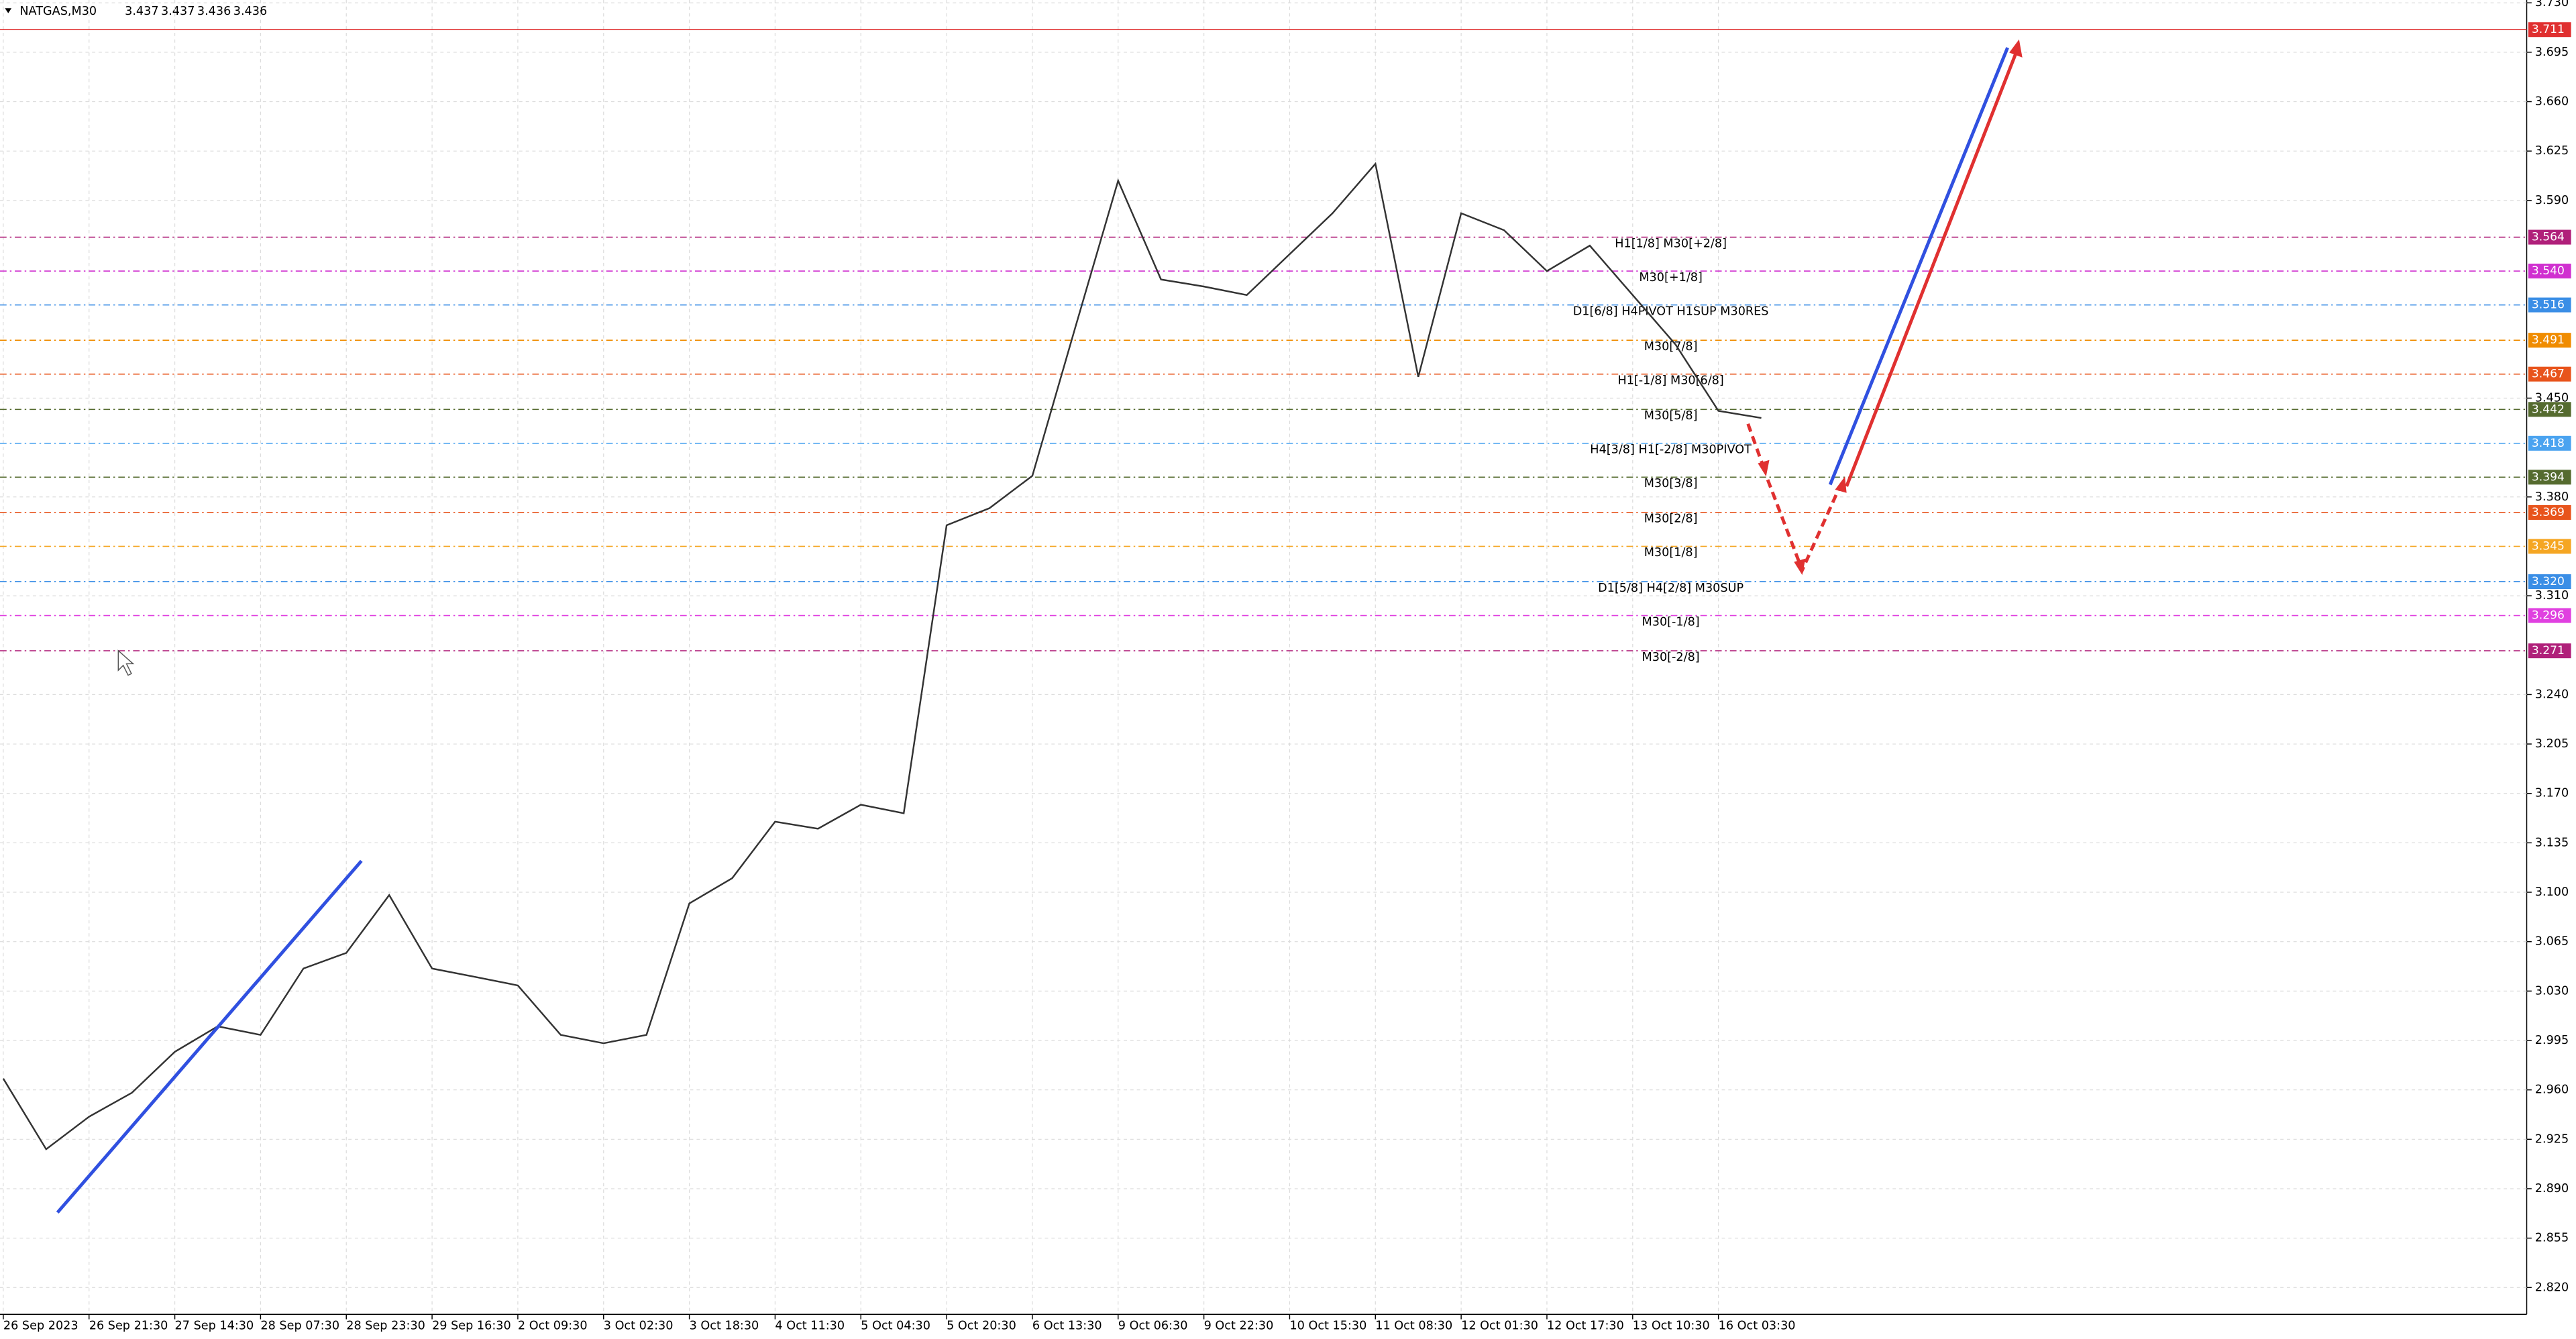  Describe the element at coordinates (128, 1325) in the screenshot. I see `x-tick-label: 26 Sep 21:30` at that location.